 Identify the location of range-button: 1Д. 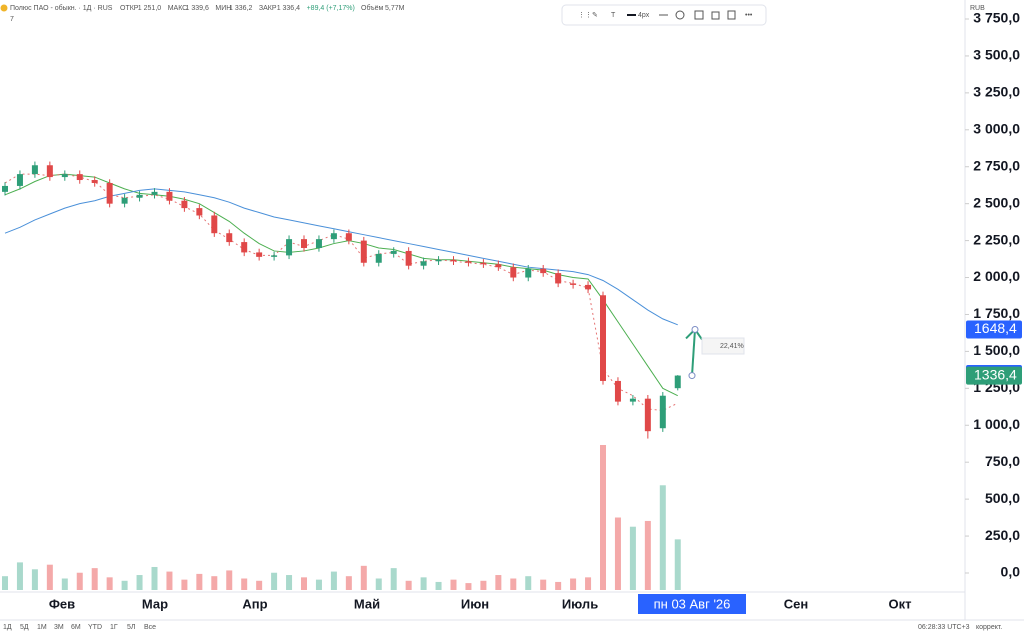
(7, 627).